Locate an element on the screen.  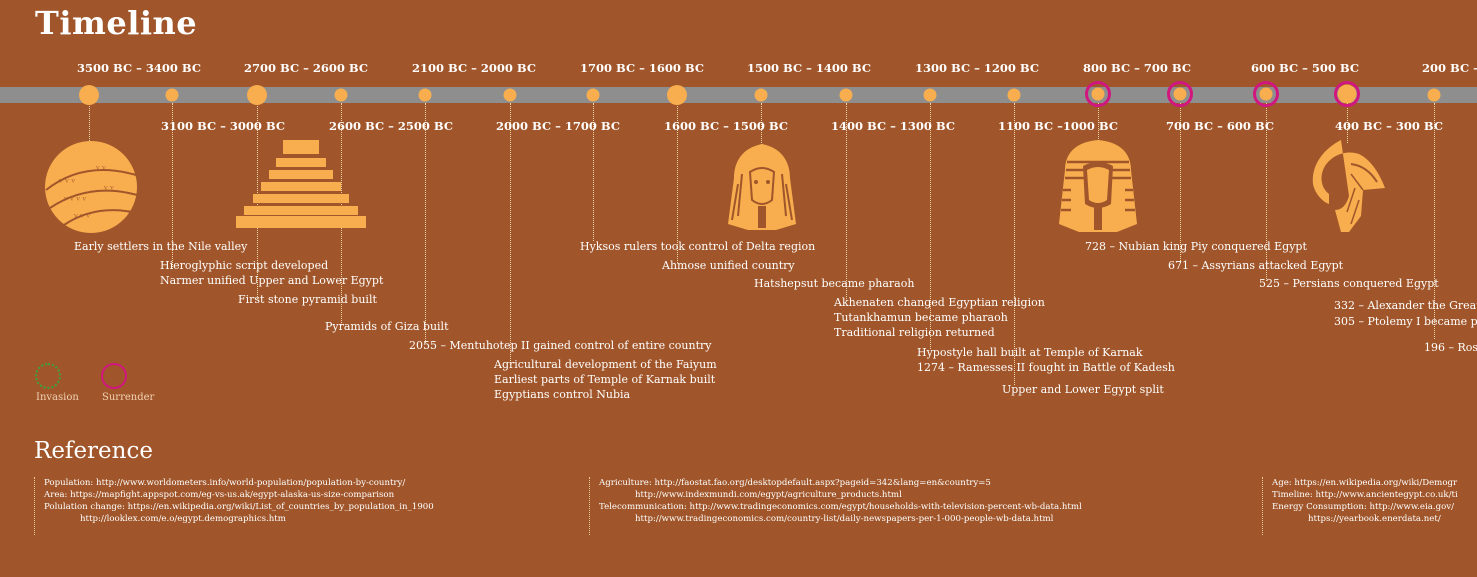
event-label: 196 – Ros is located at coordinates (1450, 347).